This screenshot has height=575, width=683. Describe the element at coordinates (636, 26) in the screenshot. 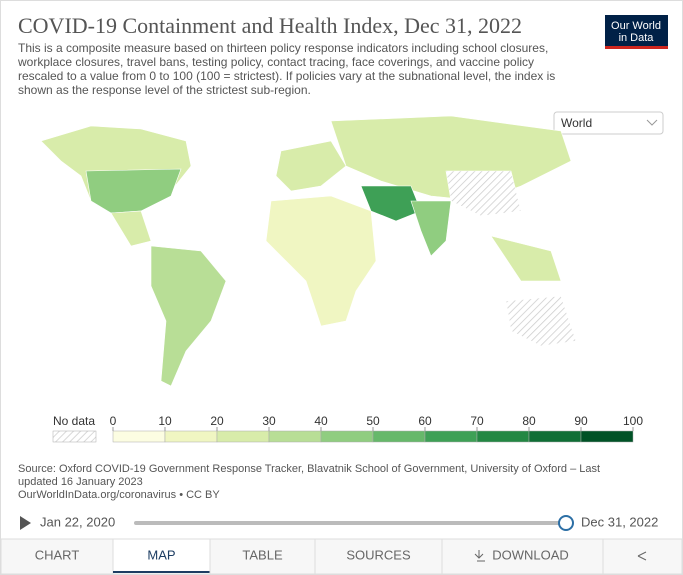

I see `logo-text: Our World` at that location.